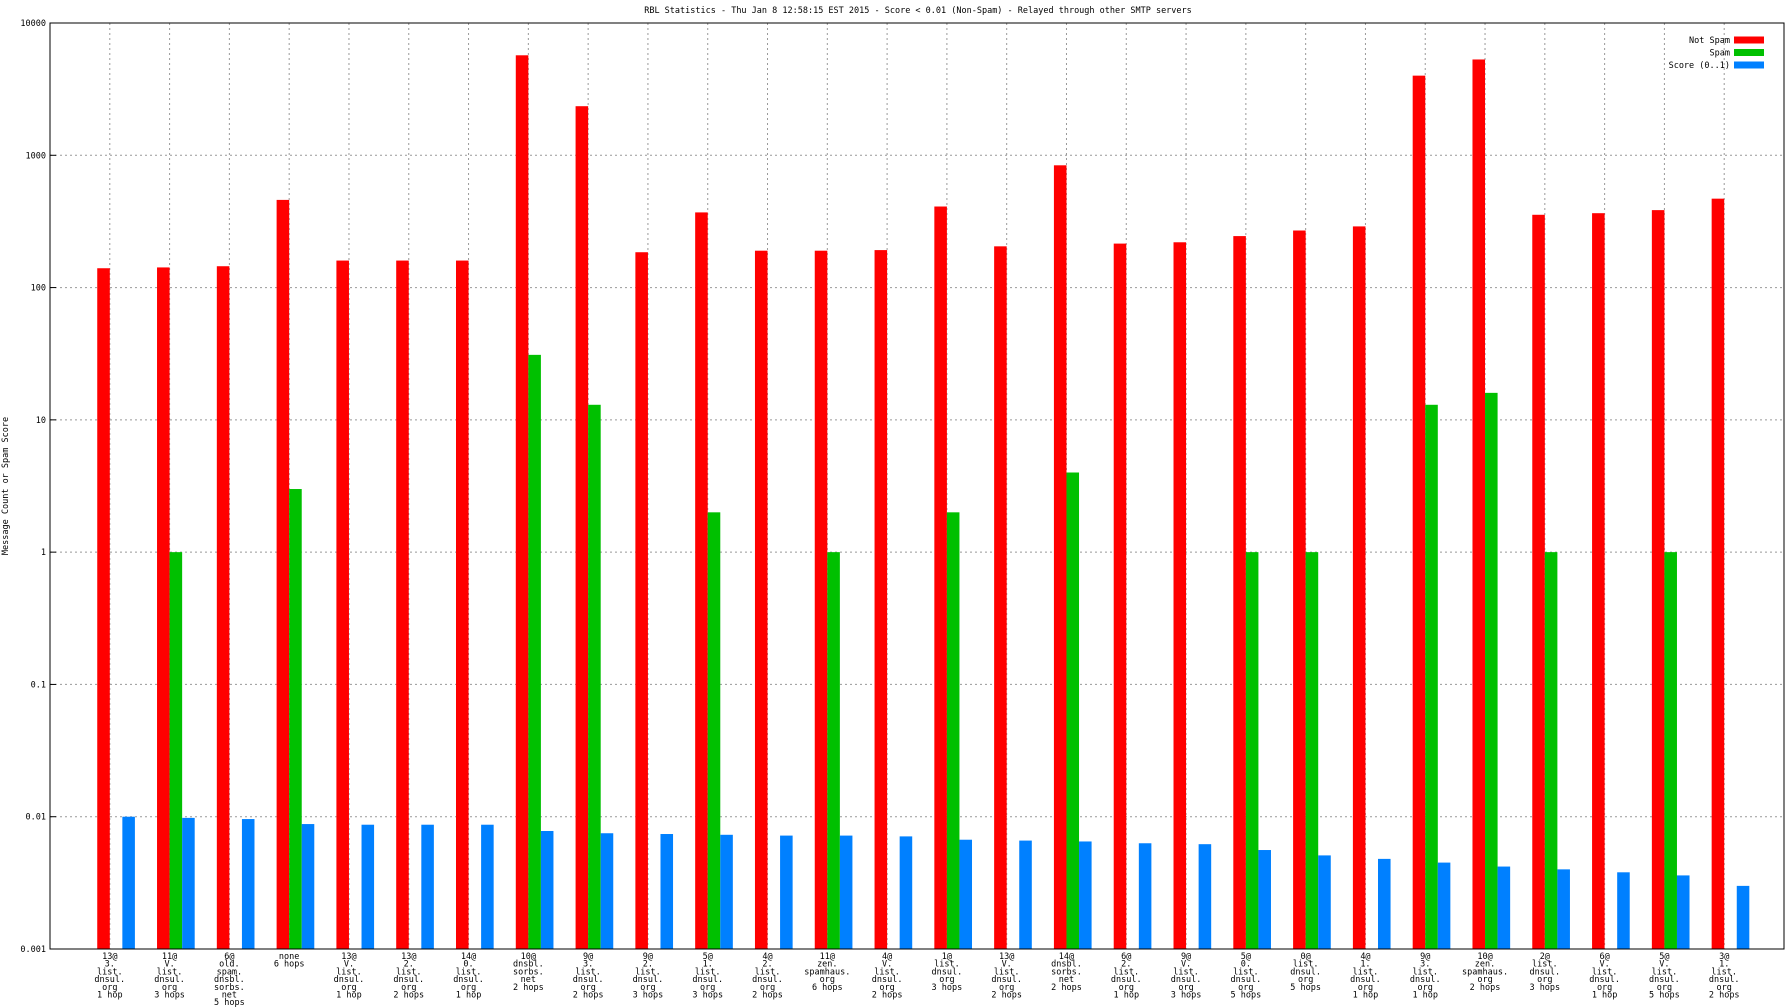  I want to click on x-tick-line: 3., so click(1425, 965).